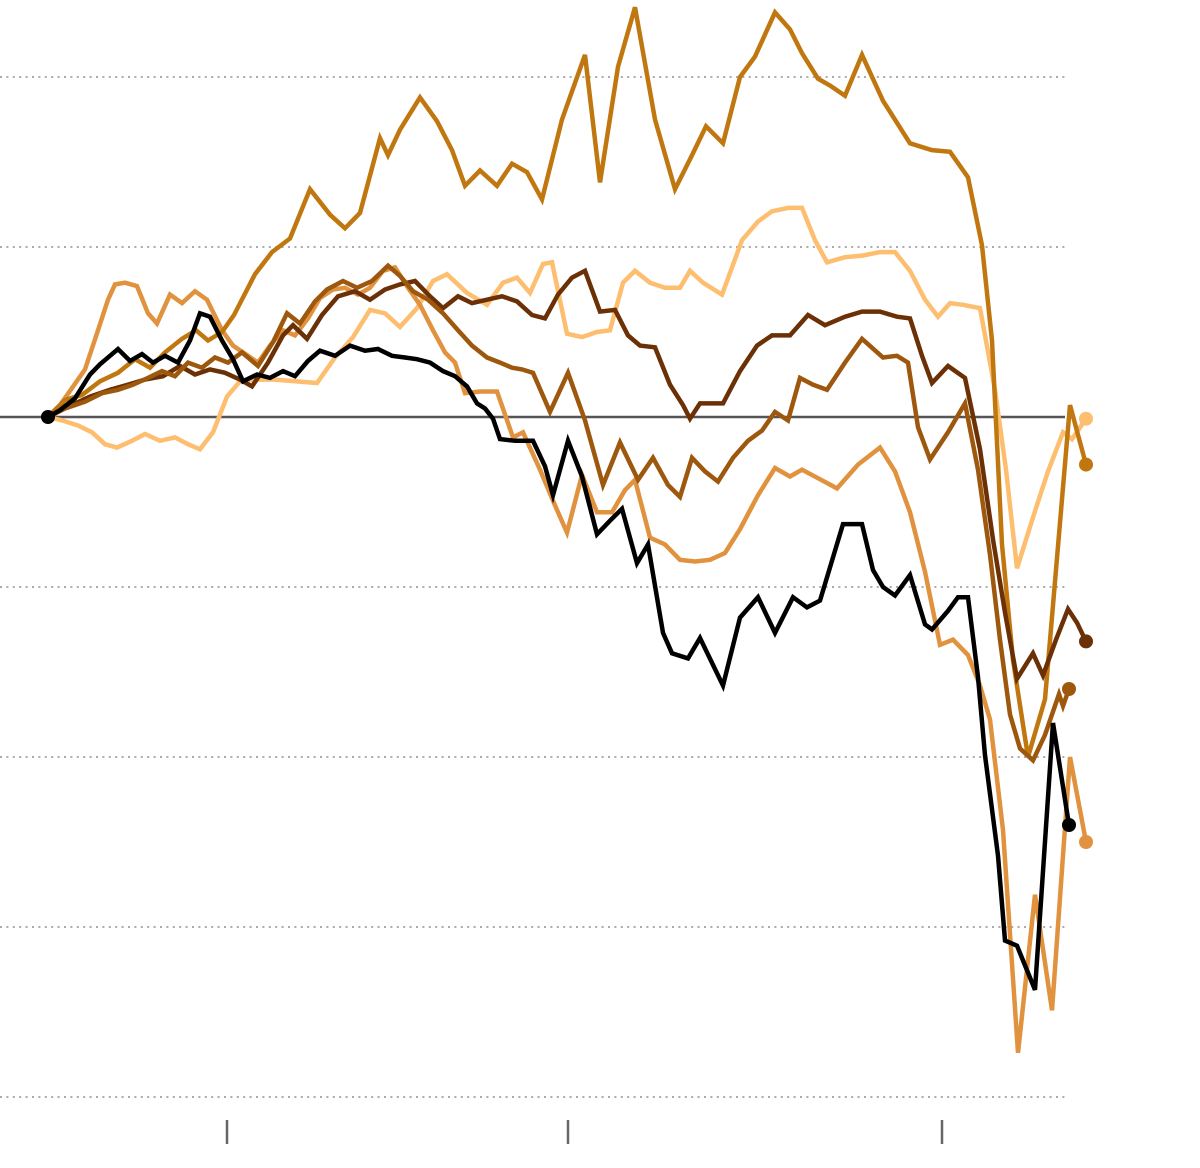 This screenshot has height=1168, width=1200. Describe the element at coordinates (48, 417) in the screenshot. I see `start-dot` at that location.